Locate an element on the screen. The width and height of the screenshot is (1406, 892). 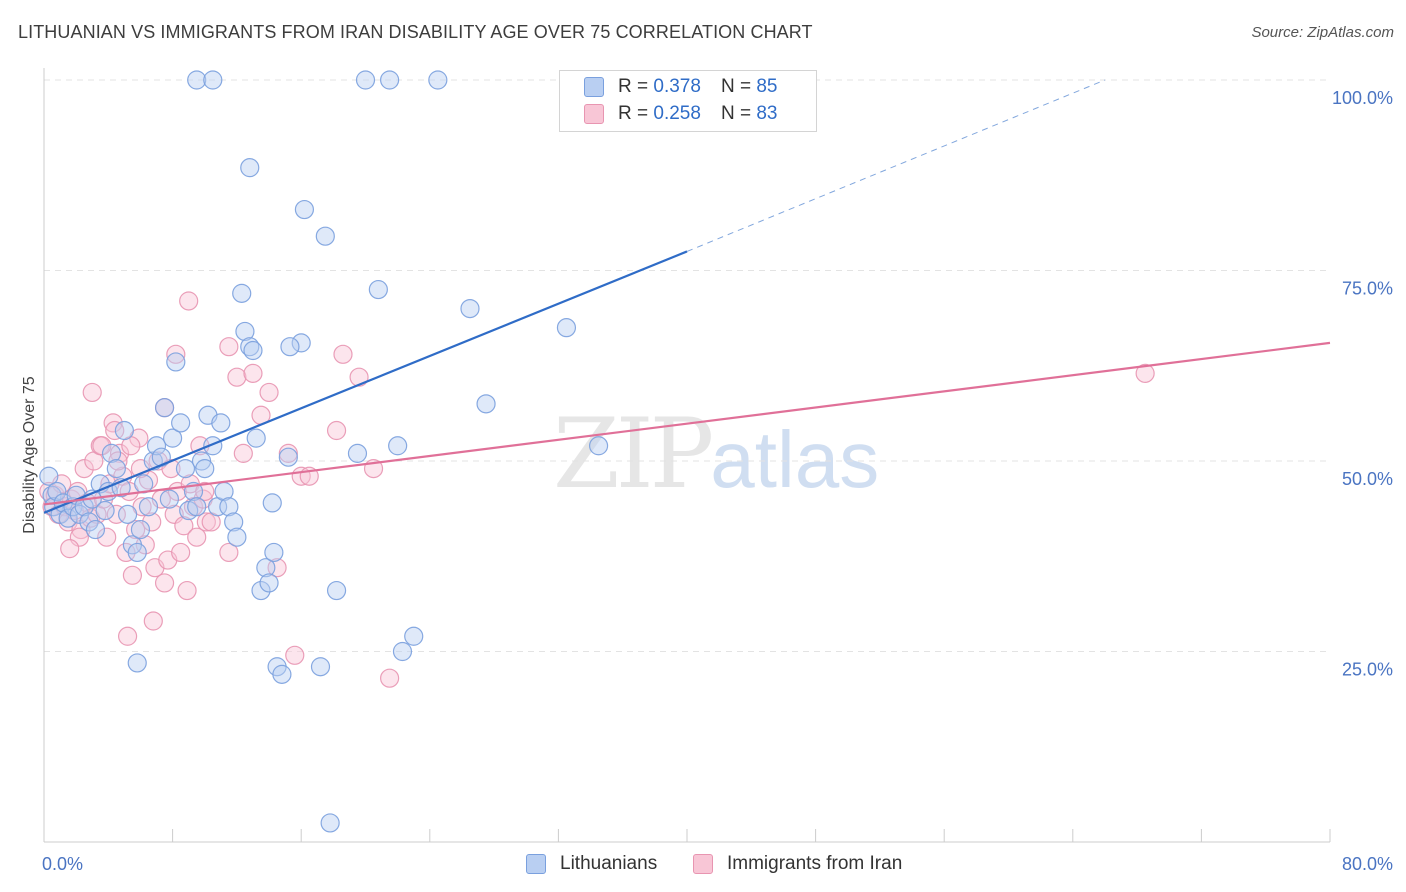
n-value: 85 is located at coordinates (767, 86).